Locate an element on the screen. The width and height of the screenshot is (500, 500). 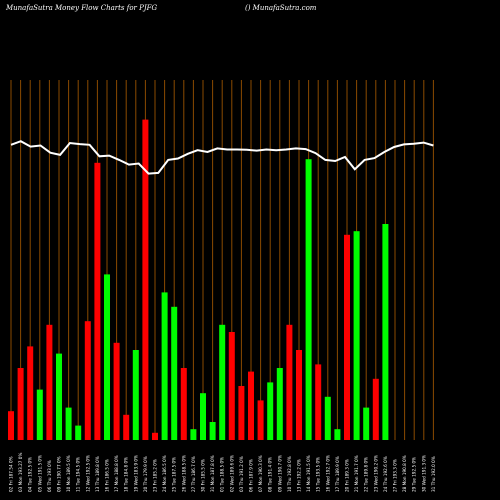
x-tick-label: 06 Thu 193 0% is located at coordinates (49, 476).